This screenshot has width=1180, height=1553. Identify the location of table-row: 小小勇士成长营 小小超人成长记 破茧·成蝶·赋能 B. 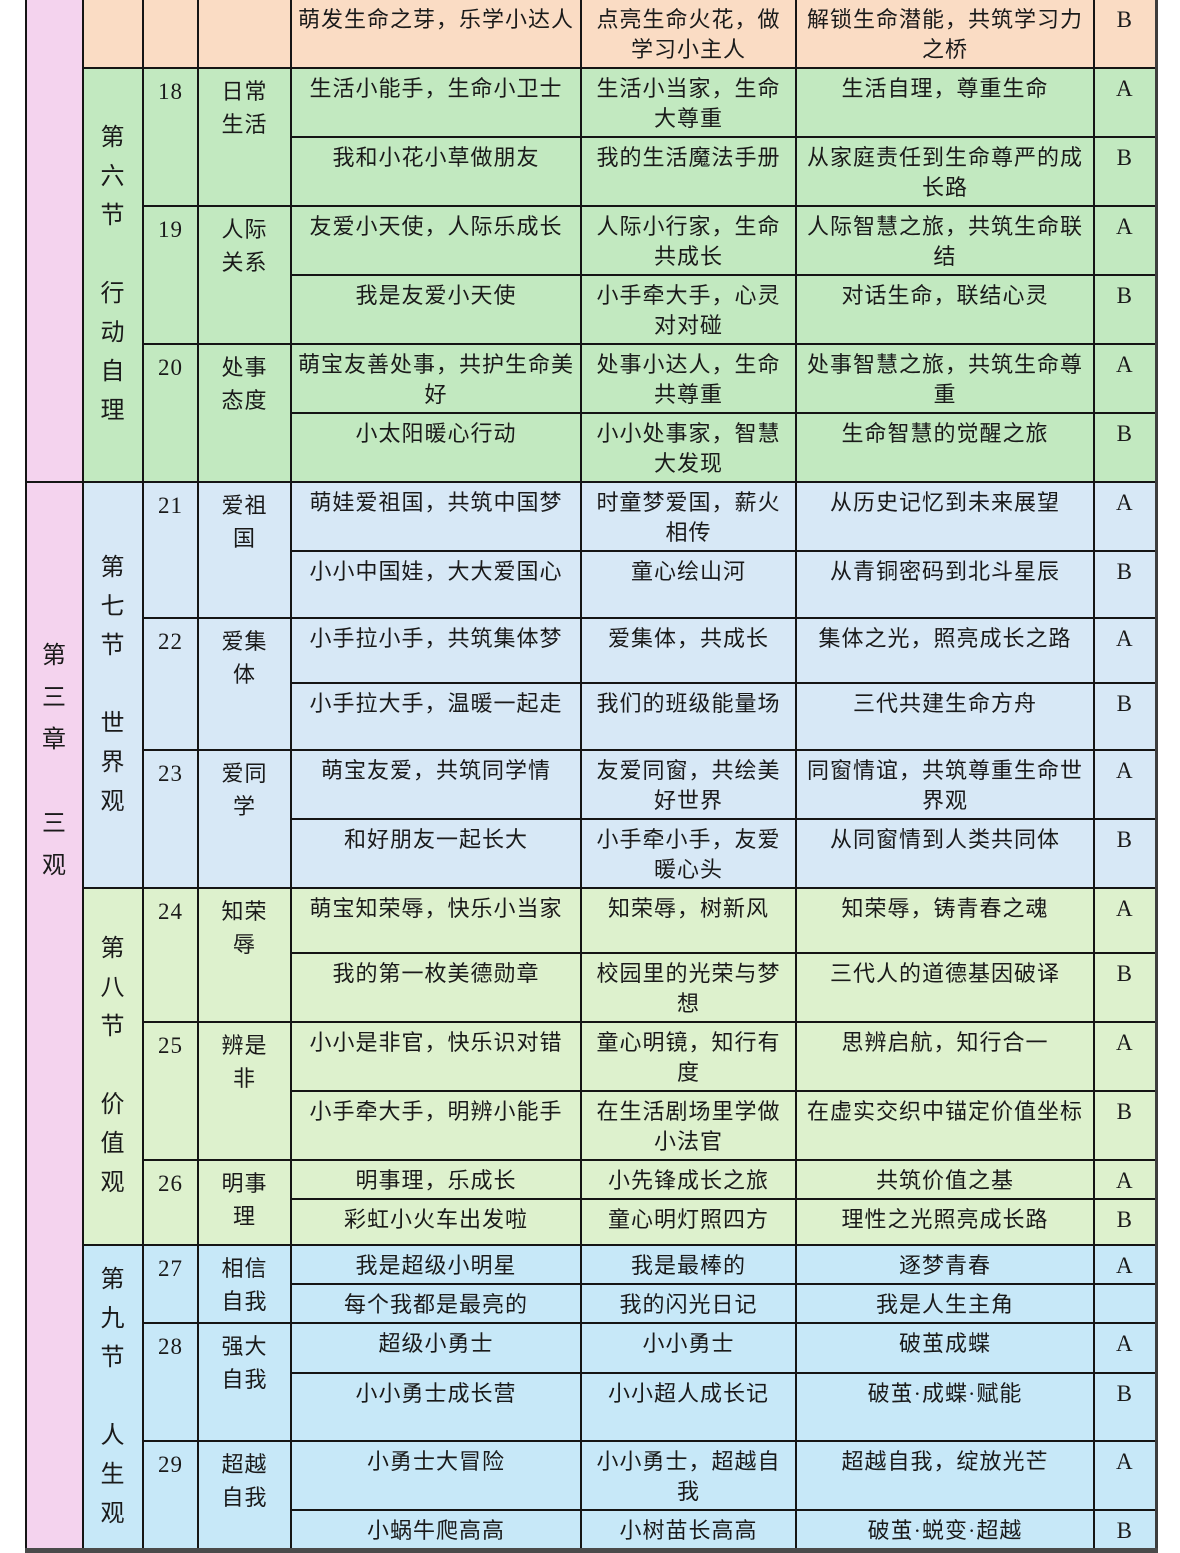
(591, 1407).